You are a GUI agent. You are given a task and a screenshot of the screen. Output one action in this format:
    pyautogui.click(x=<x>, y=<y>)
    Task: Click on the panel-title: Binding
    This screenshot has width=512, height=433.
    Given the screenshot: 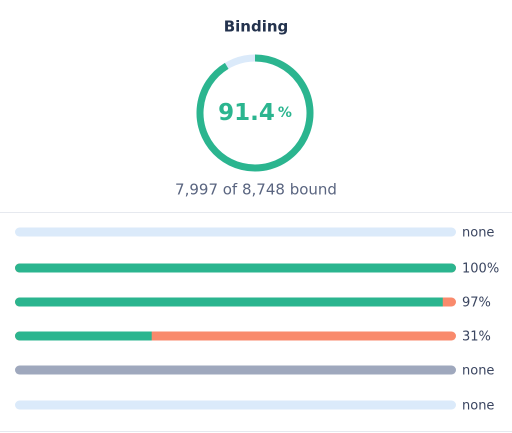 What is the action you would take?
    pyautogui.click(x=256, y=27)
    